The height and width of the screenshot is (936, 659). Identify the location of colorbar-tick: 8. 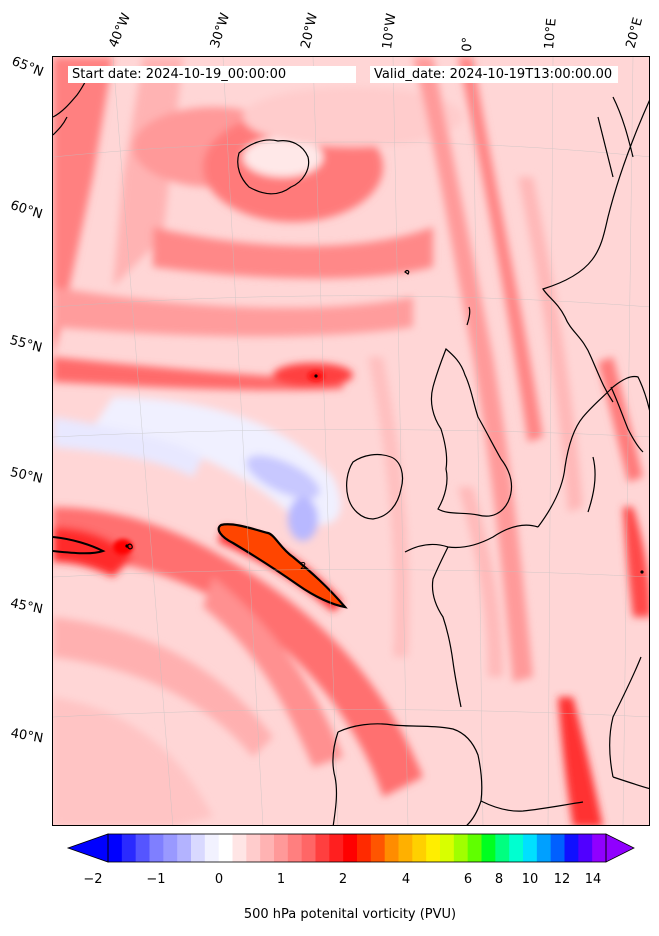
(499, 879).